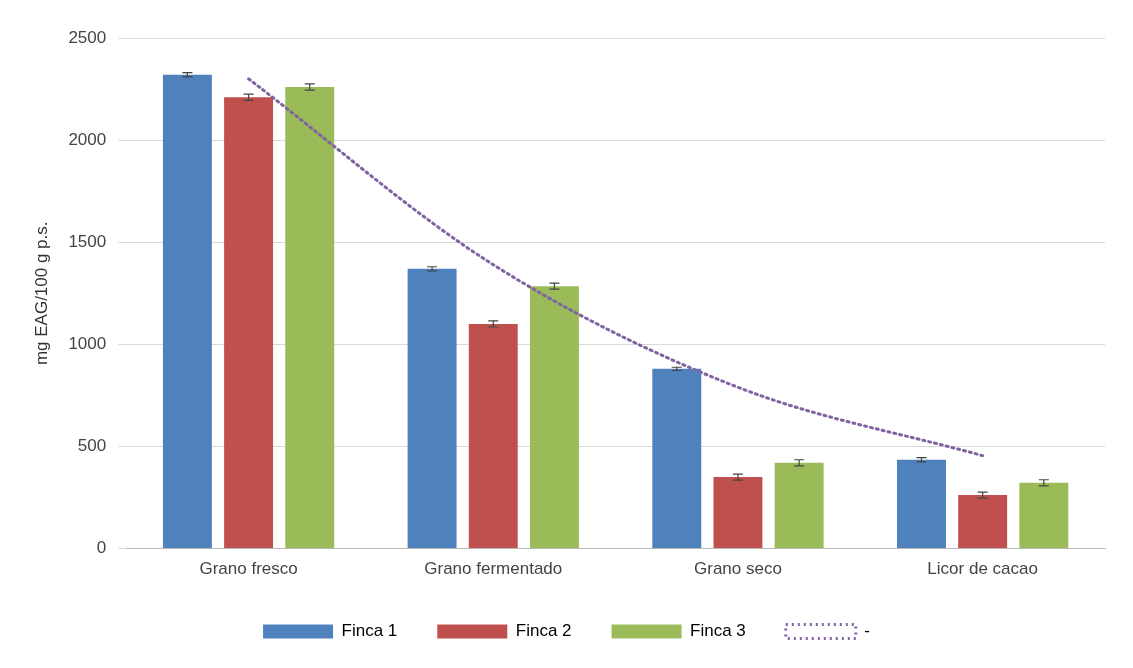  Describe the element at coordinates (87, 37) in the screenshot. I see `y-tick-label: 2500` at that location.